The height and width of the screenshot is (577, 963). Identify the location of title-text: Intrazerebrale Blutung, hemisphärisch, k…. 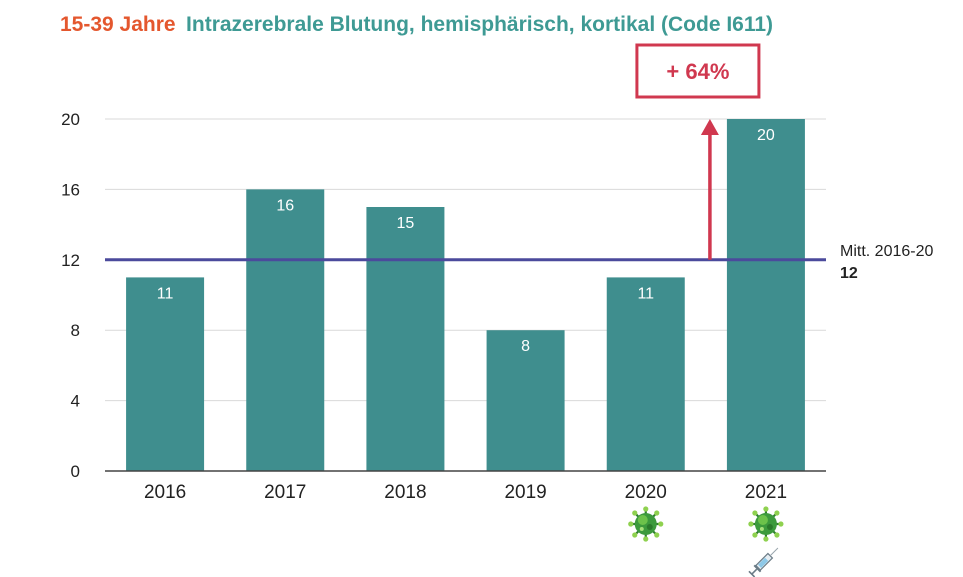
(479, 24).